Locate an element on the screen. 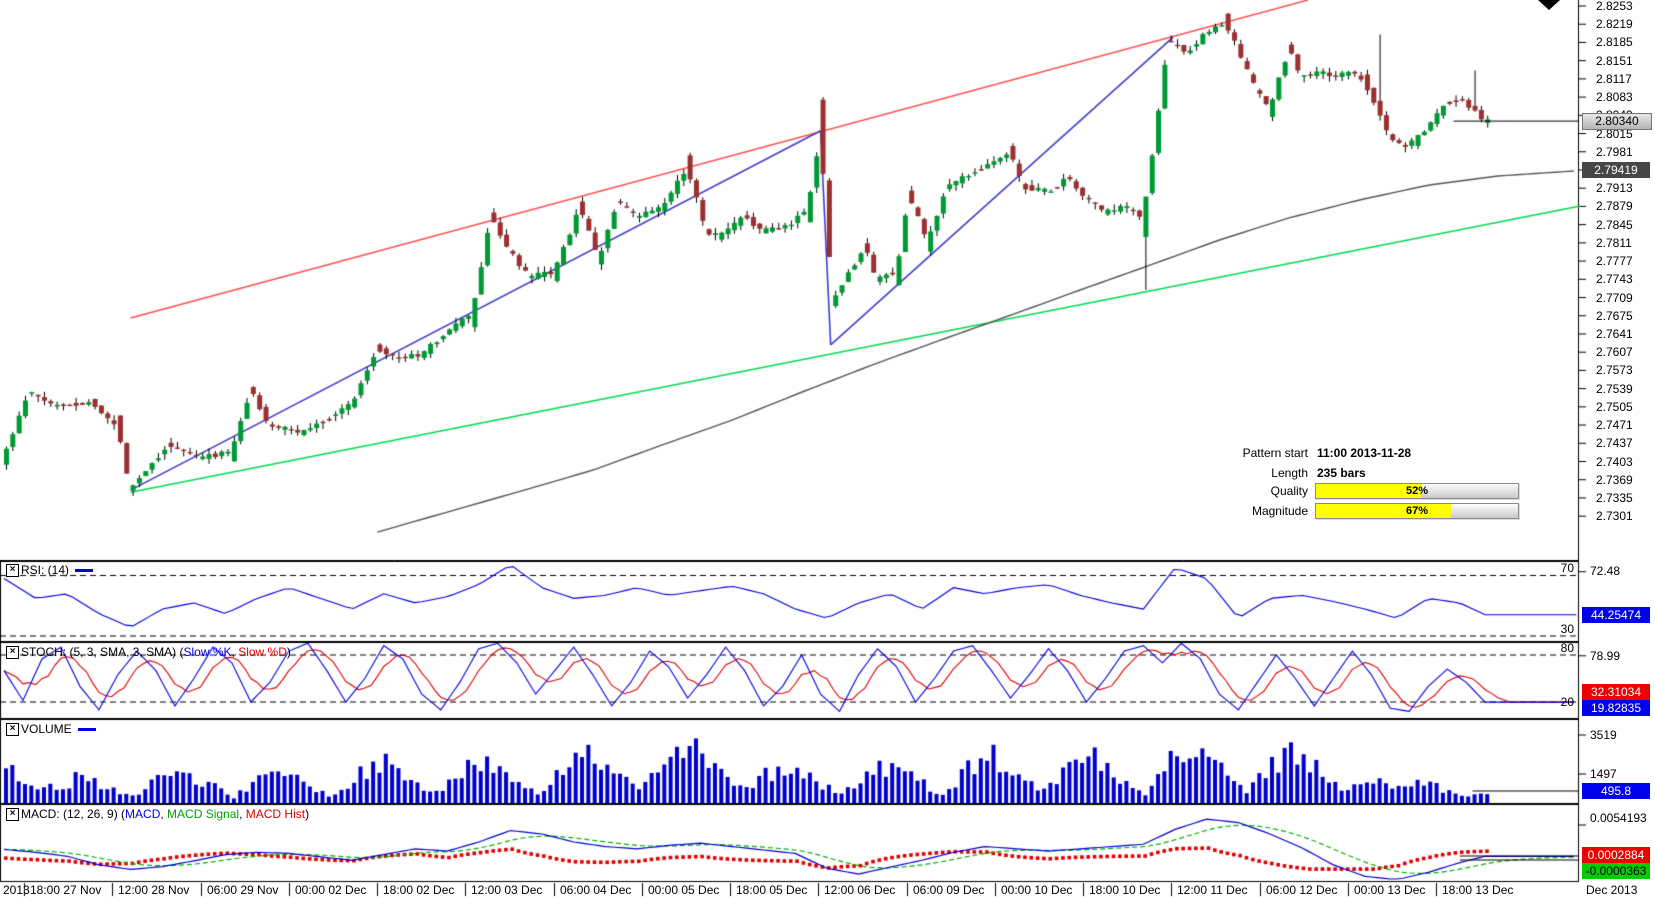 Image resolution: width=1655 pixels, height=897 pixels. quality-meter-text: 52% is located at coordinates (1417, 491).